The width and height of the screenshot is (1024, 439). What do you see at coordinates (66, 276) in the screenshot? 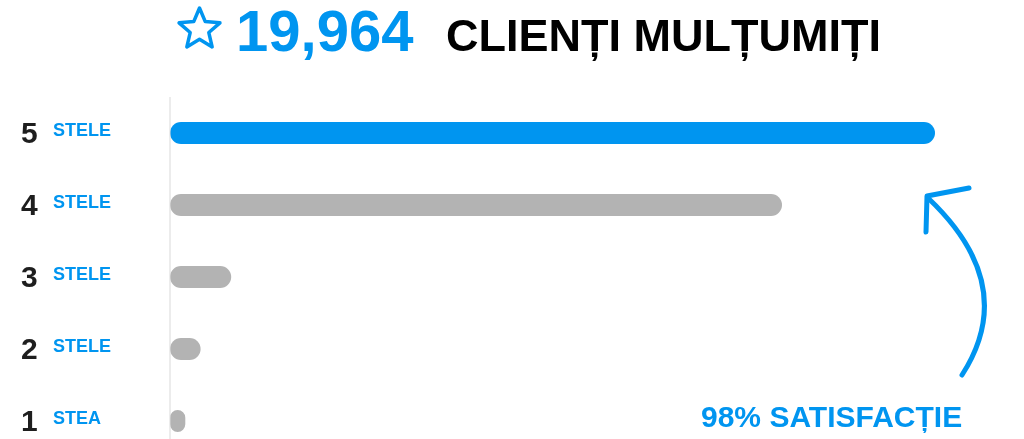
I see `y-tick-label: 3 STELE` at bounding box center [66, 276].